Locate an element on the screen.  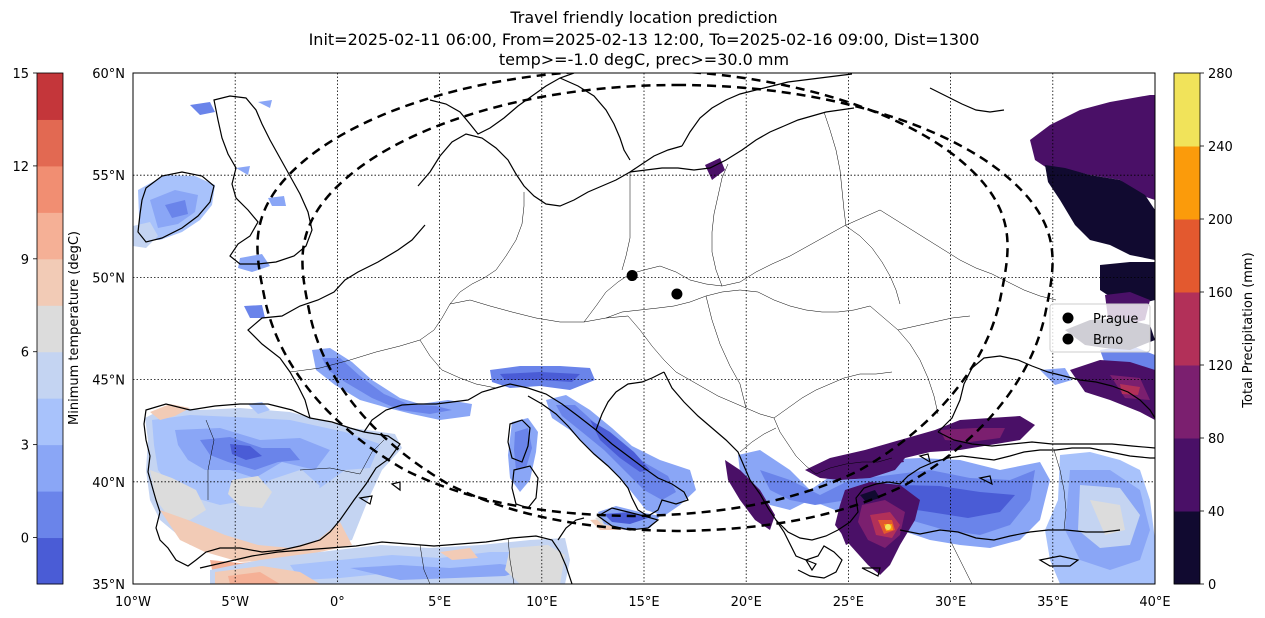
precipitation-colorbar-ticks: 0 40 80 120 160 200 240 280 is located at coordinates (1216, 330).